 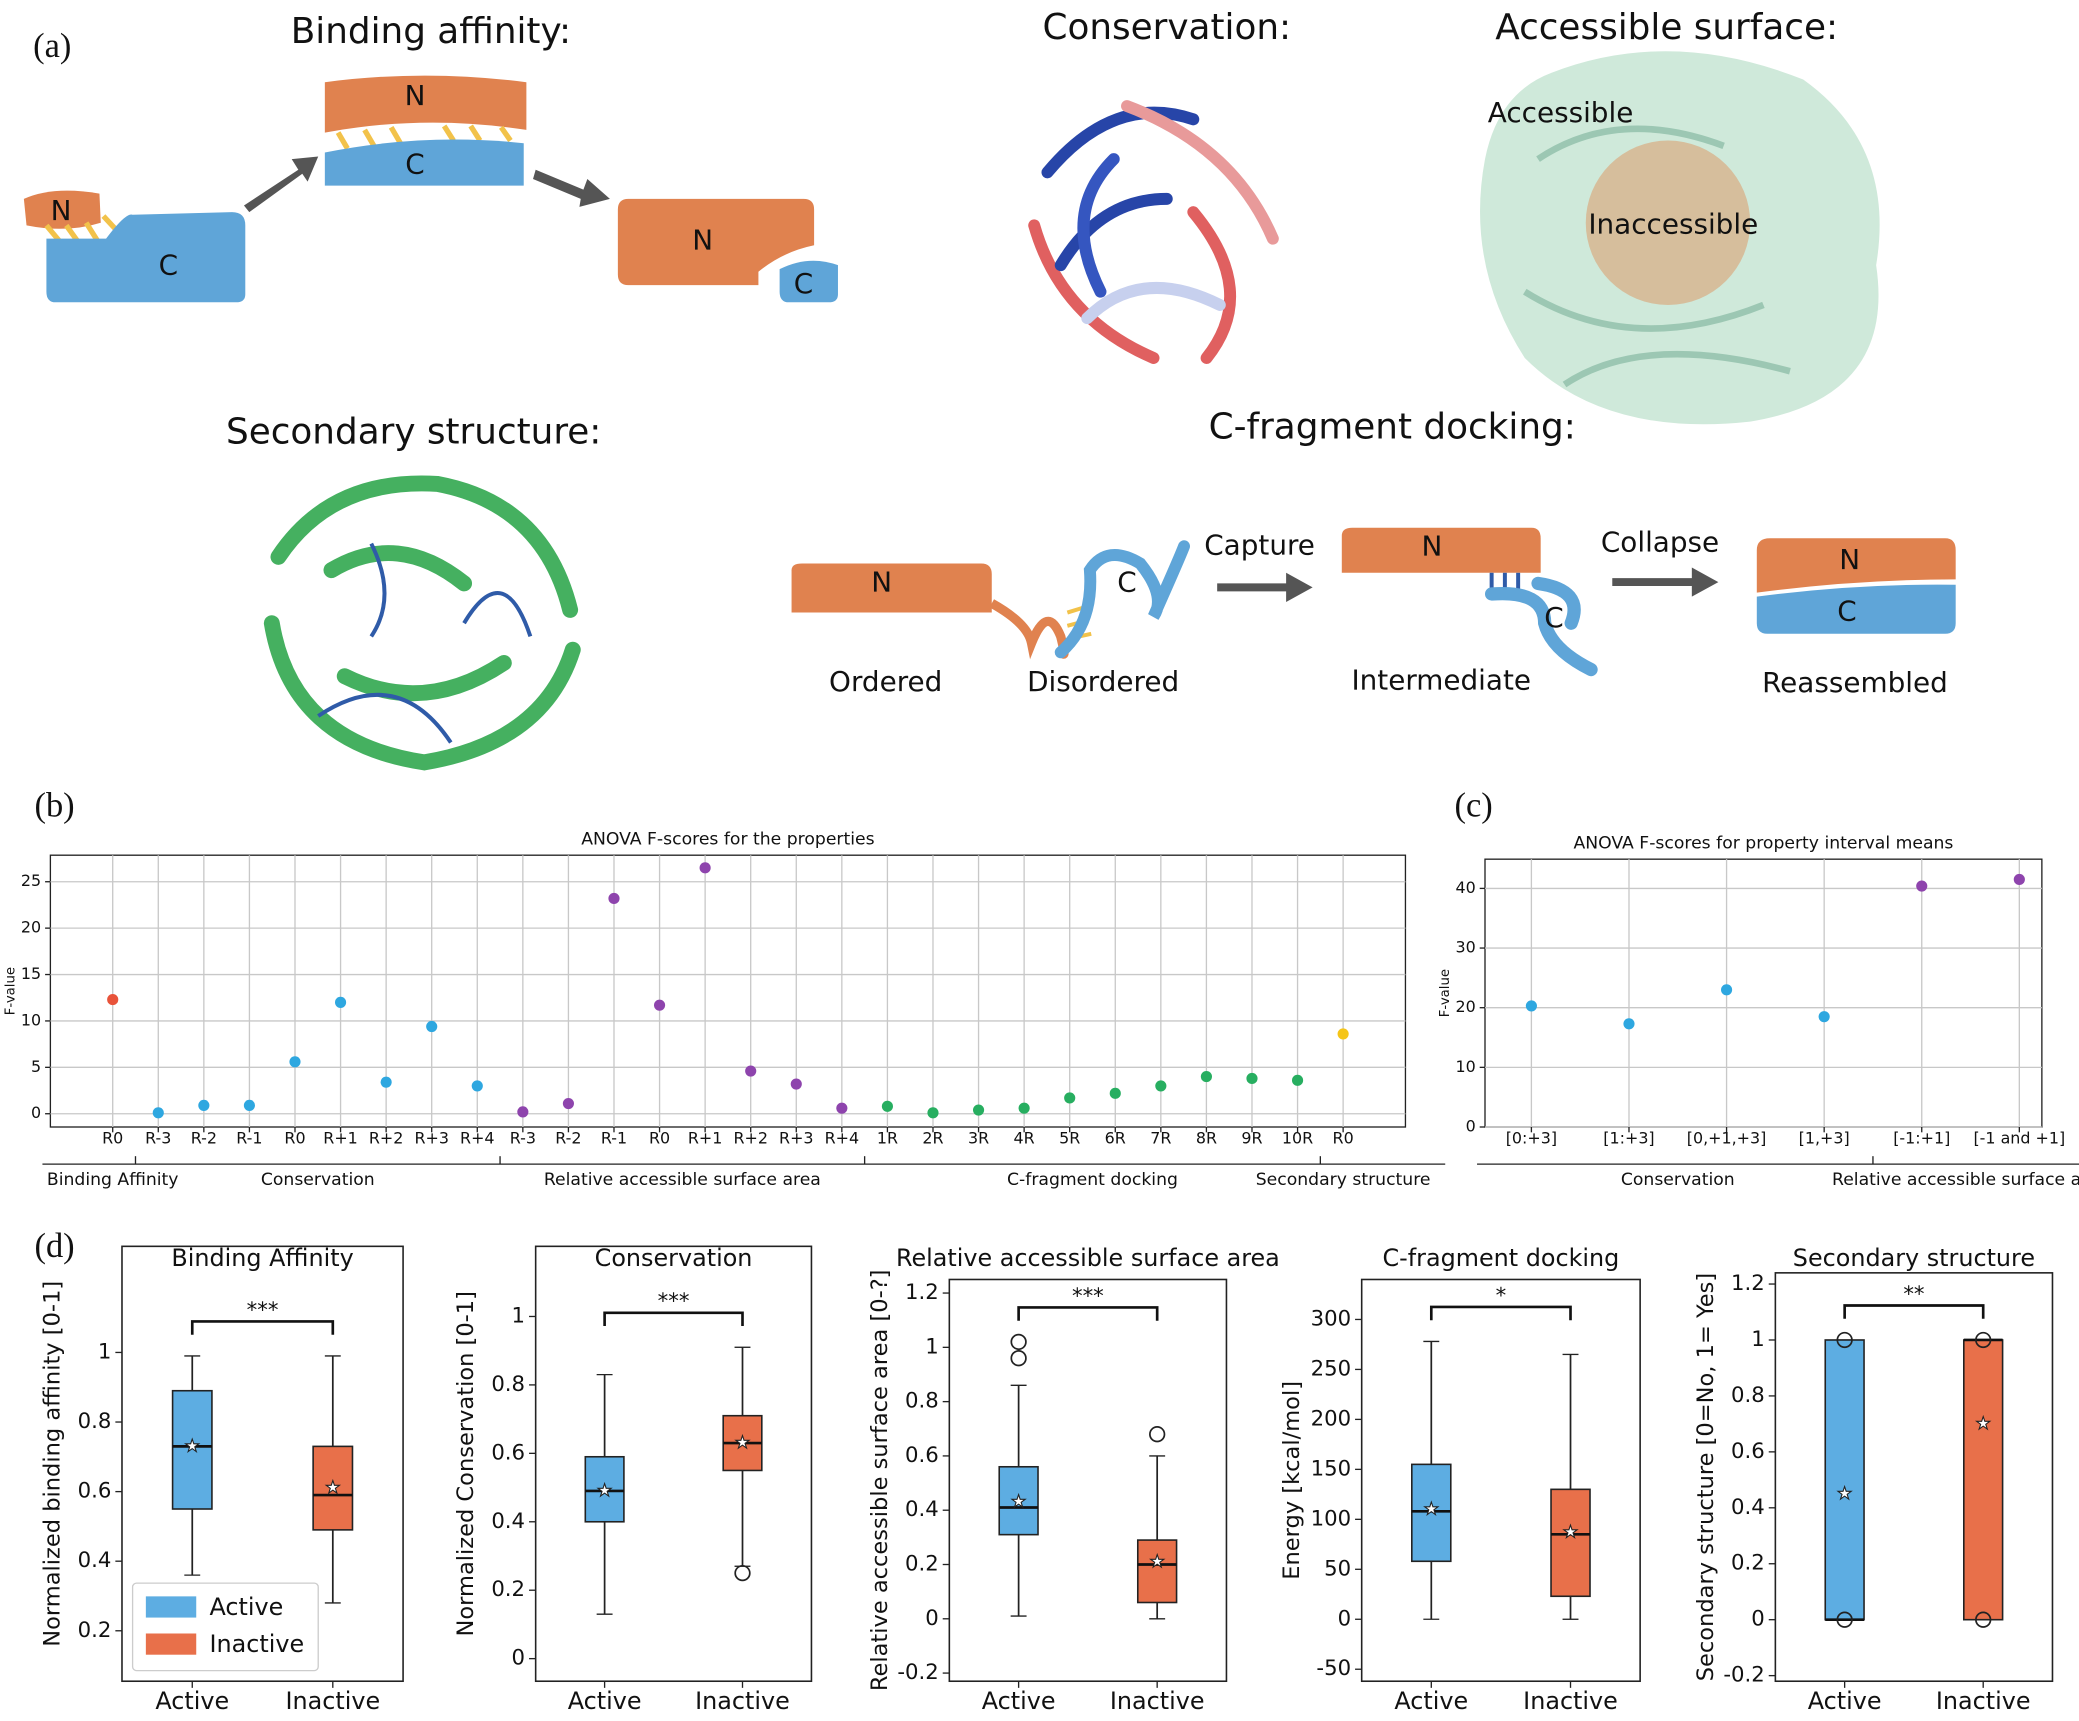 What do you see at coordinates (1628, 1137) in the screenshot?
I see `x-tick-label: [1:+3]` at bounding box center [1628, 1137].